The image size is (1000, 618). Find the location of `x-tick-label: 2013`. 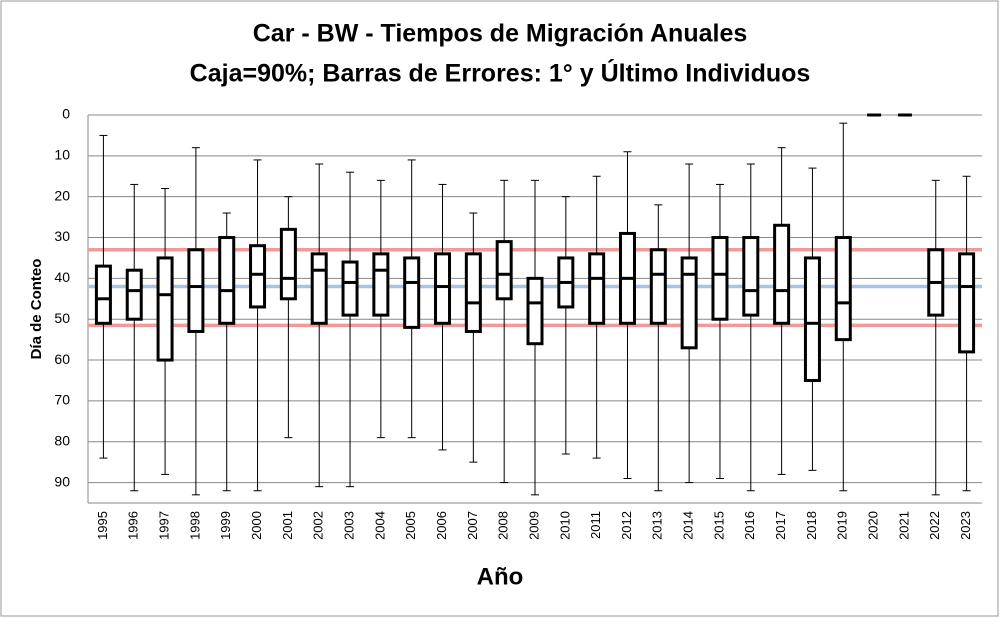

x-tick-label: 2013 is located at coordinates (657, 525).